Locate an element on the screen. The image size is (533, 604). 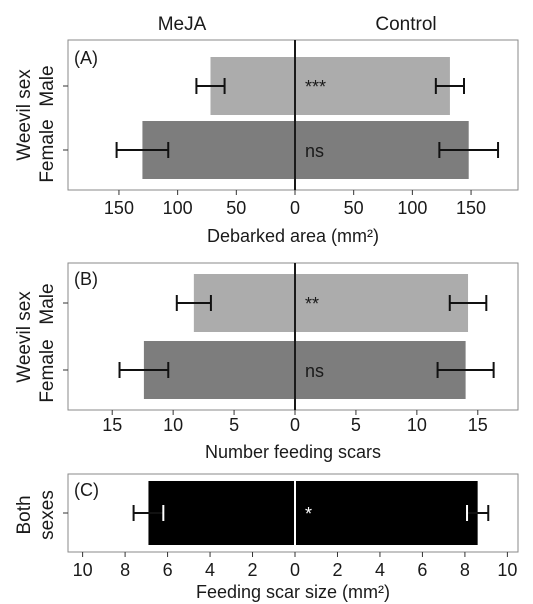
panel-c-xticks: 10 8 6 4 2 0 2 4 6 8 10 is located at coordinates (290, 546).